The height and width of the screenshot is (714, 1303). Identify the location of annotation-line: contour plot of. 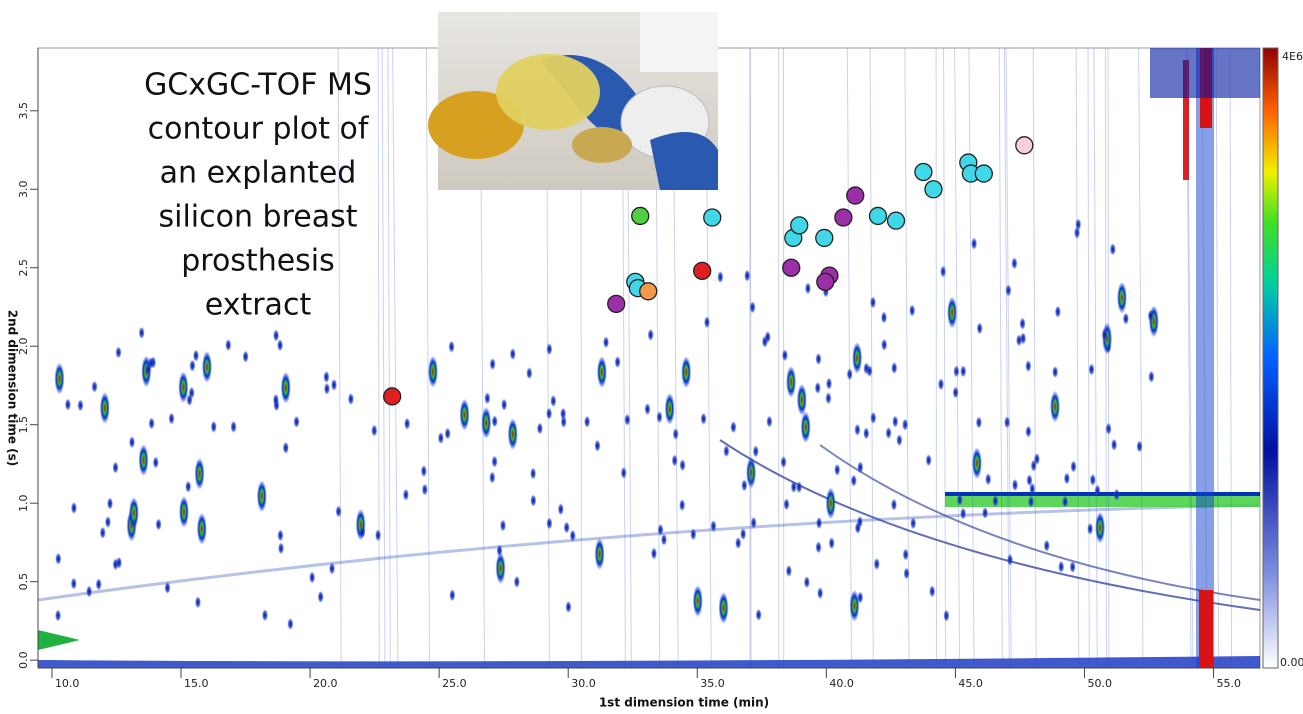
(259, 129).